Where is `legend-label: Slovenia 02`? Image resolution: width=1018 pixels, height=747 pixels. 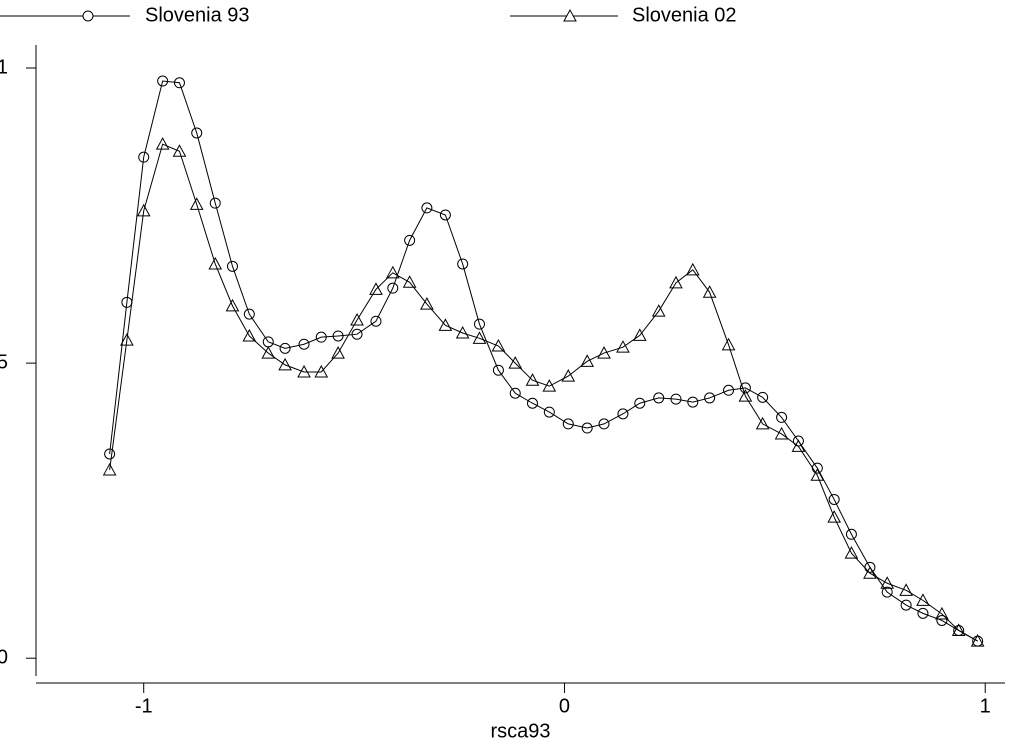 legend-label: Slovenia 02 is located at coordinates (684, 15).